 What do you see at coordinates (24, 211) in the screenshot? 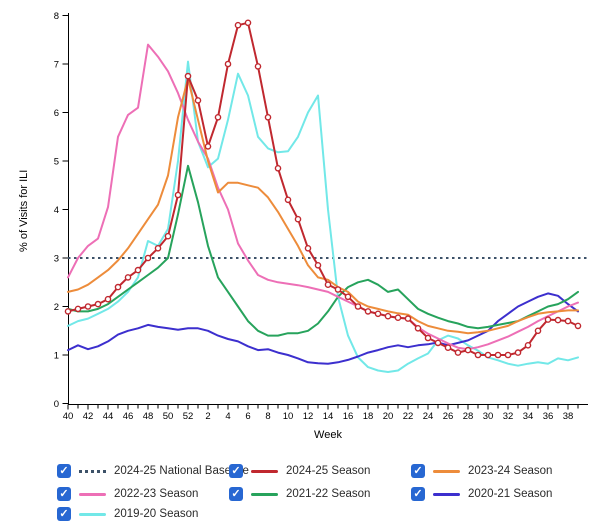
I see `y-axis-title: % of Visits for ILI` at bounding box center [24, 211].